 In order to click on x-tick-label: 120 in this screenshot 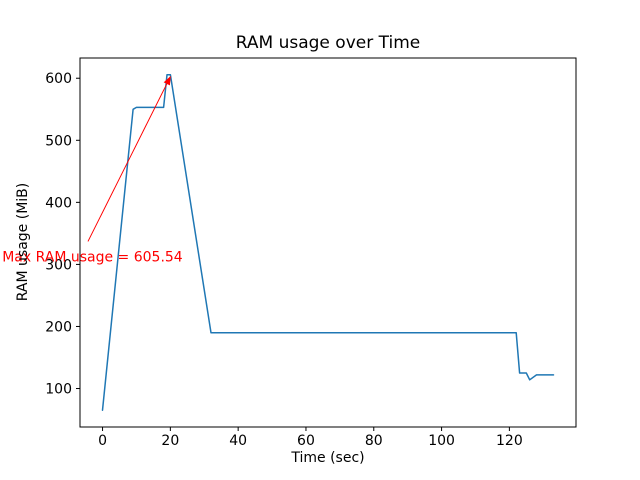, I will do `click(509, 441)`.